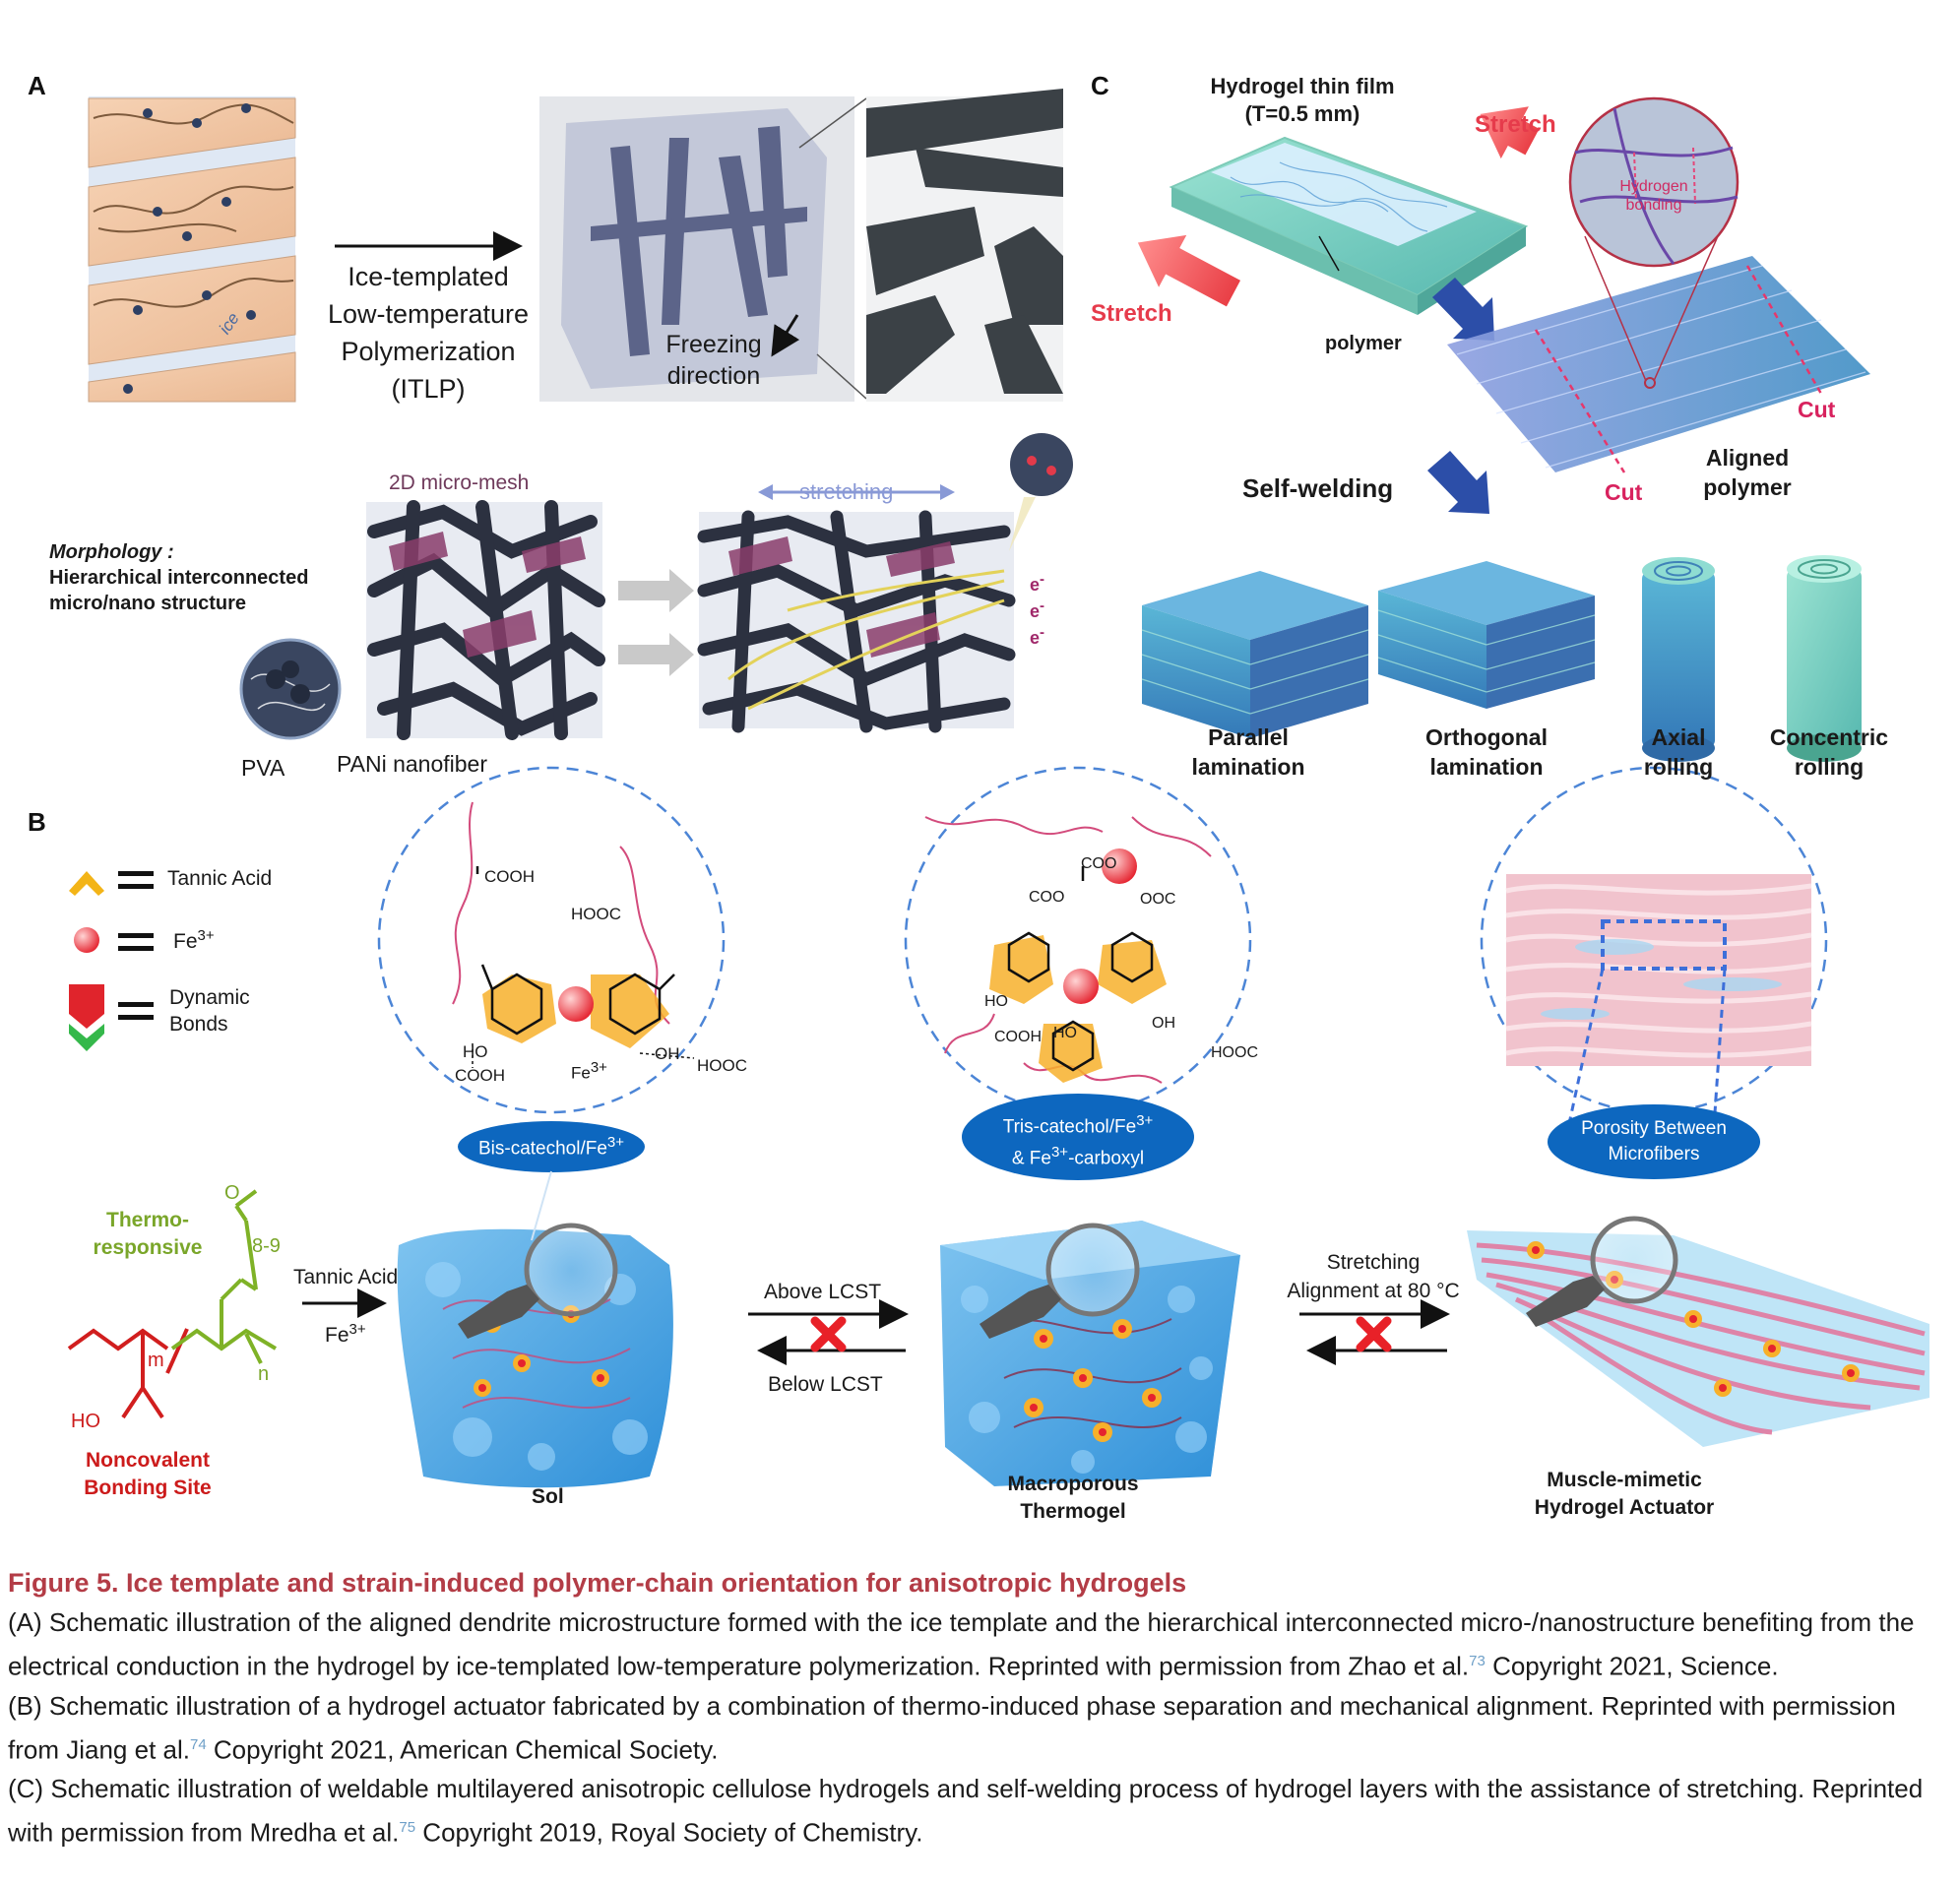 The width and height of the screenshot is (1960, 1885). What do you see at coordinates (1031, 1159) in the screenshot?
I see `badge-tris-line2-pre: & Fe` at bounding box center [1031, 1159].